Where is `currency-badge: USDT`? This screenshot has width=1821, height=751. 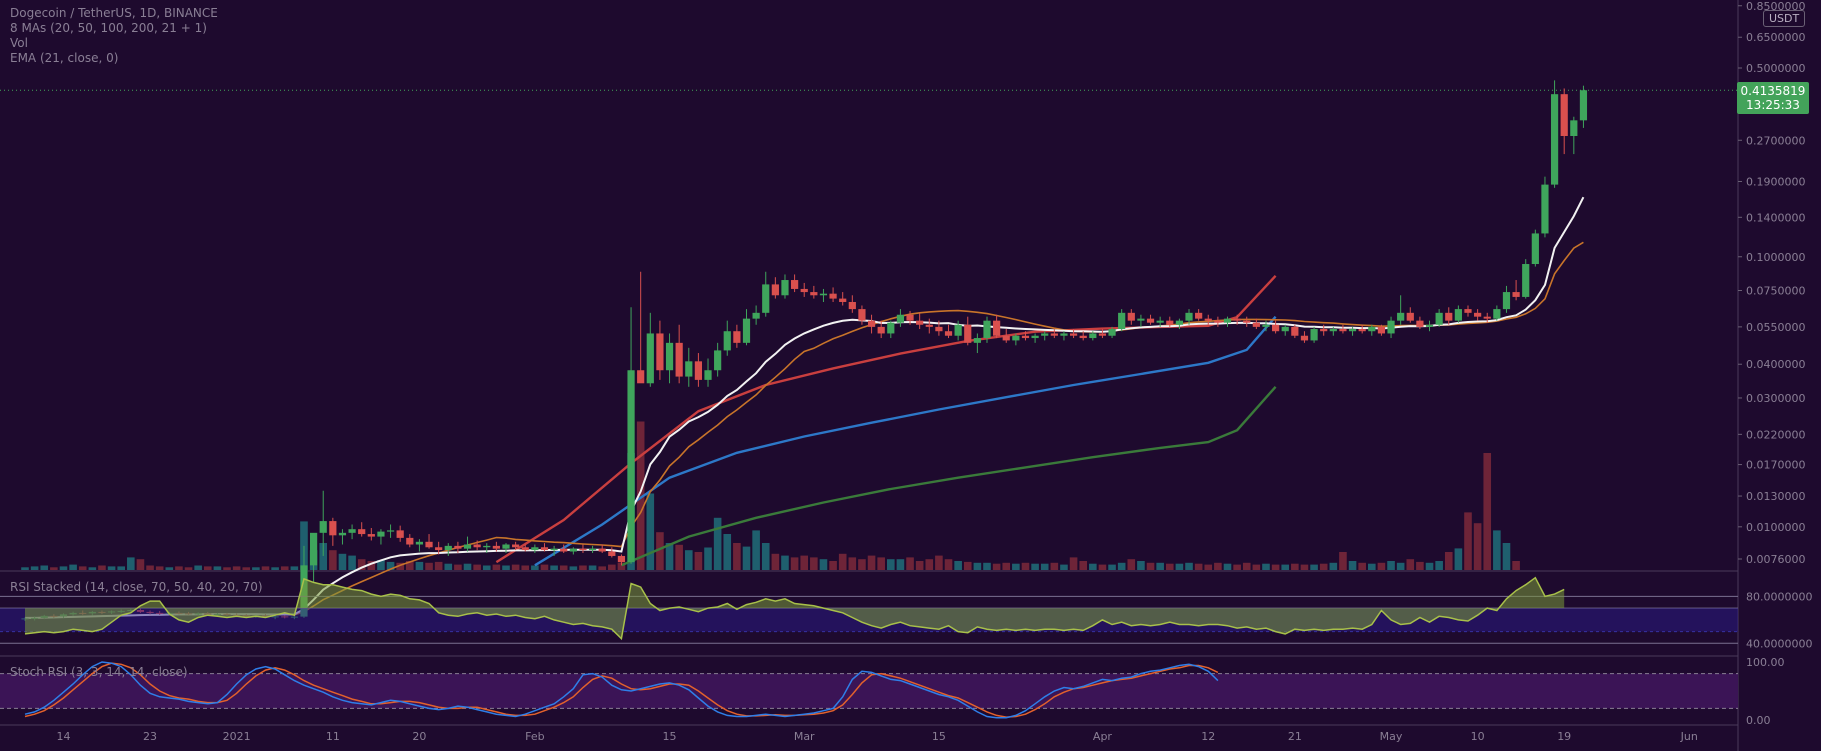
currency-badge: USDT is located at coordinates (1784, 18).